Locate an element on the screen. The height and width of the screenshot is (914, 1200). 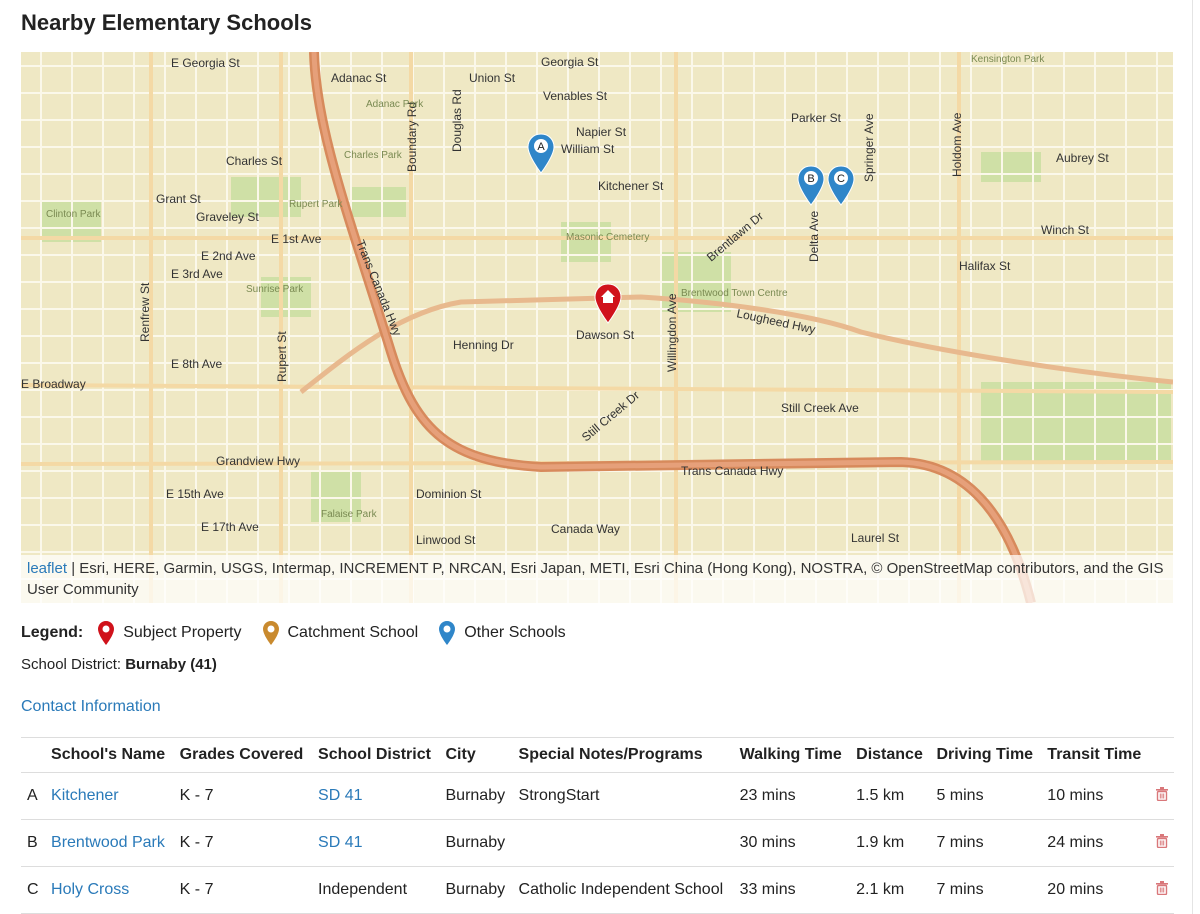
special-notes is located at coordinates (623, 843).